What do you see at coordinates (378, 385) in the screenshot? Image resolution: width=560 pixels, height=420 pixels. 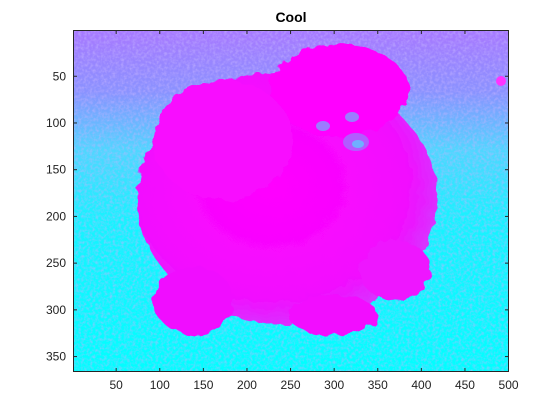 I see `x-tick-label: 350` at bounding box center [378, 385].